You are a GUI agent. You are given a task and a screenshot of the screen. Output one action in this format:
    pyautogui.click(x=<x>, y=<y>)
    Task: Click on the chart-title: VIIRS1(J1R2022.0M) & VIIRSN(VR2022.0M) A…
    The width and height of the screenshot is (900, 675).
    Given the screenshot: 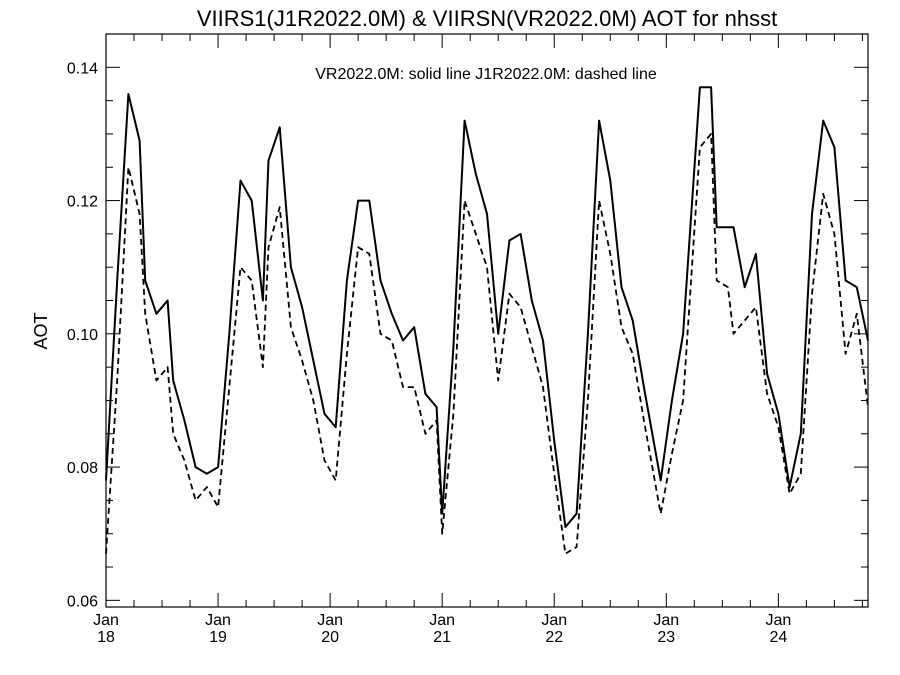 What is the action you would take?
    pyautogui.click(x=487, y=18)
    